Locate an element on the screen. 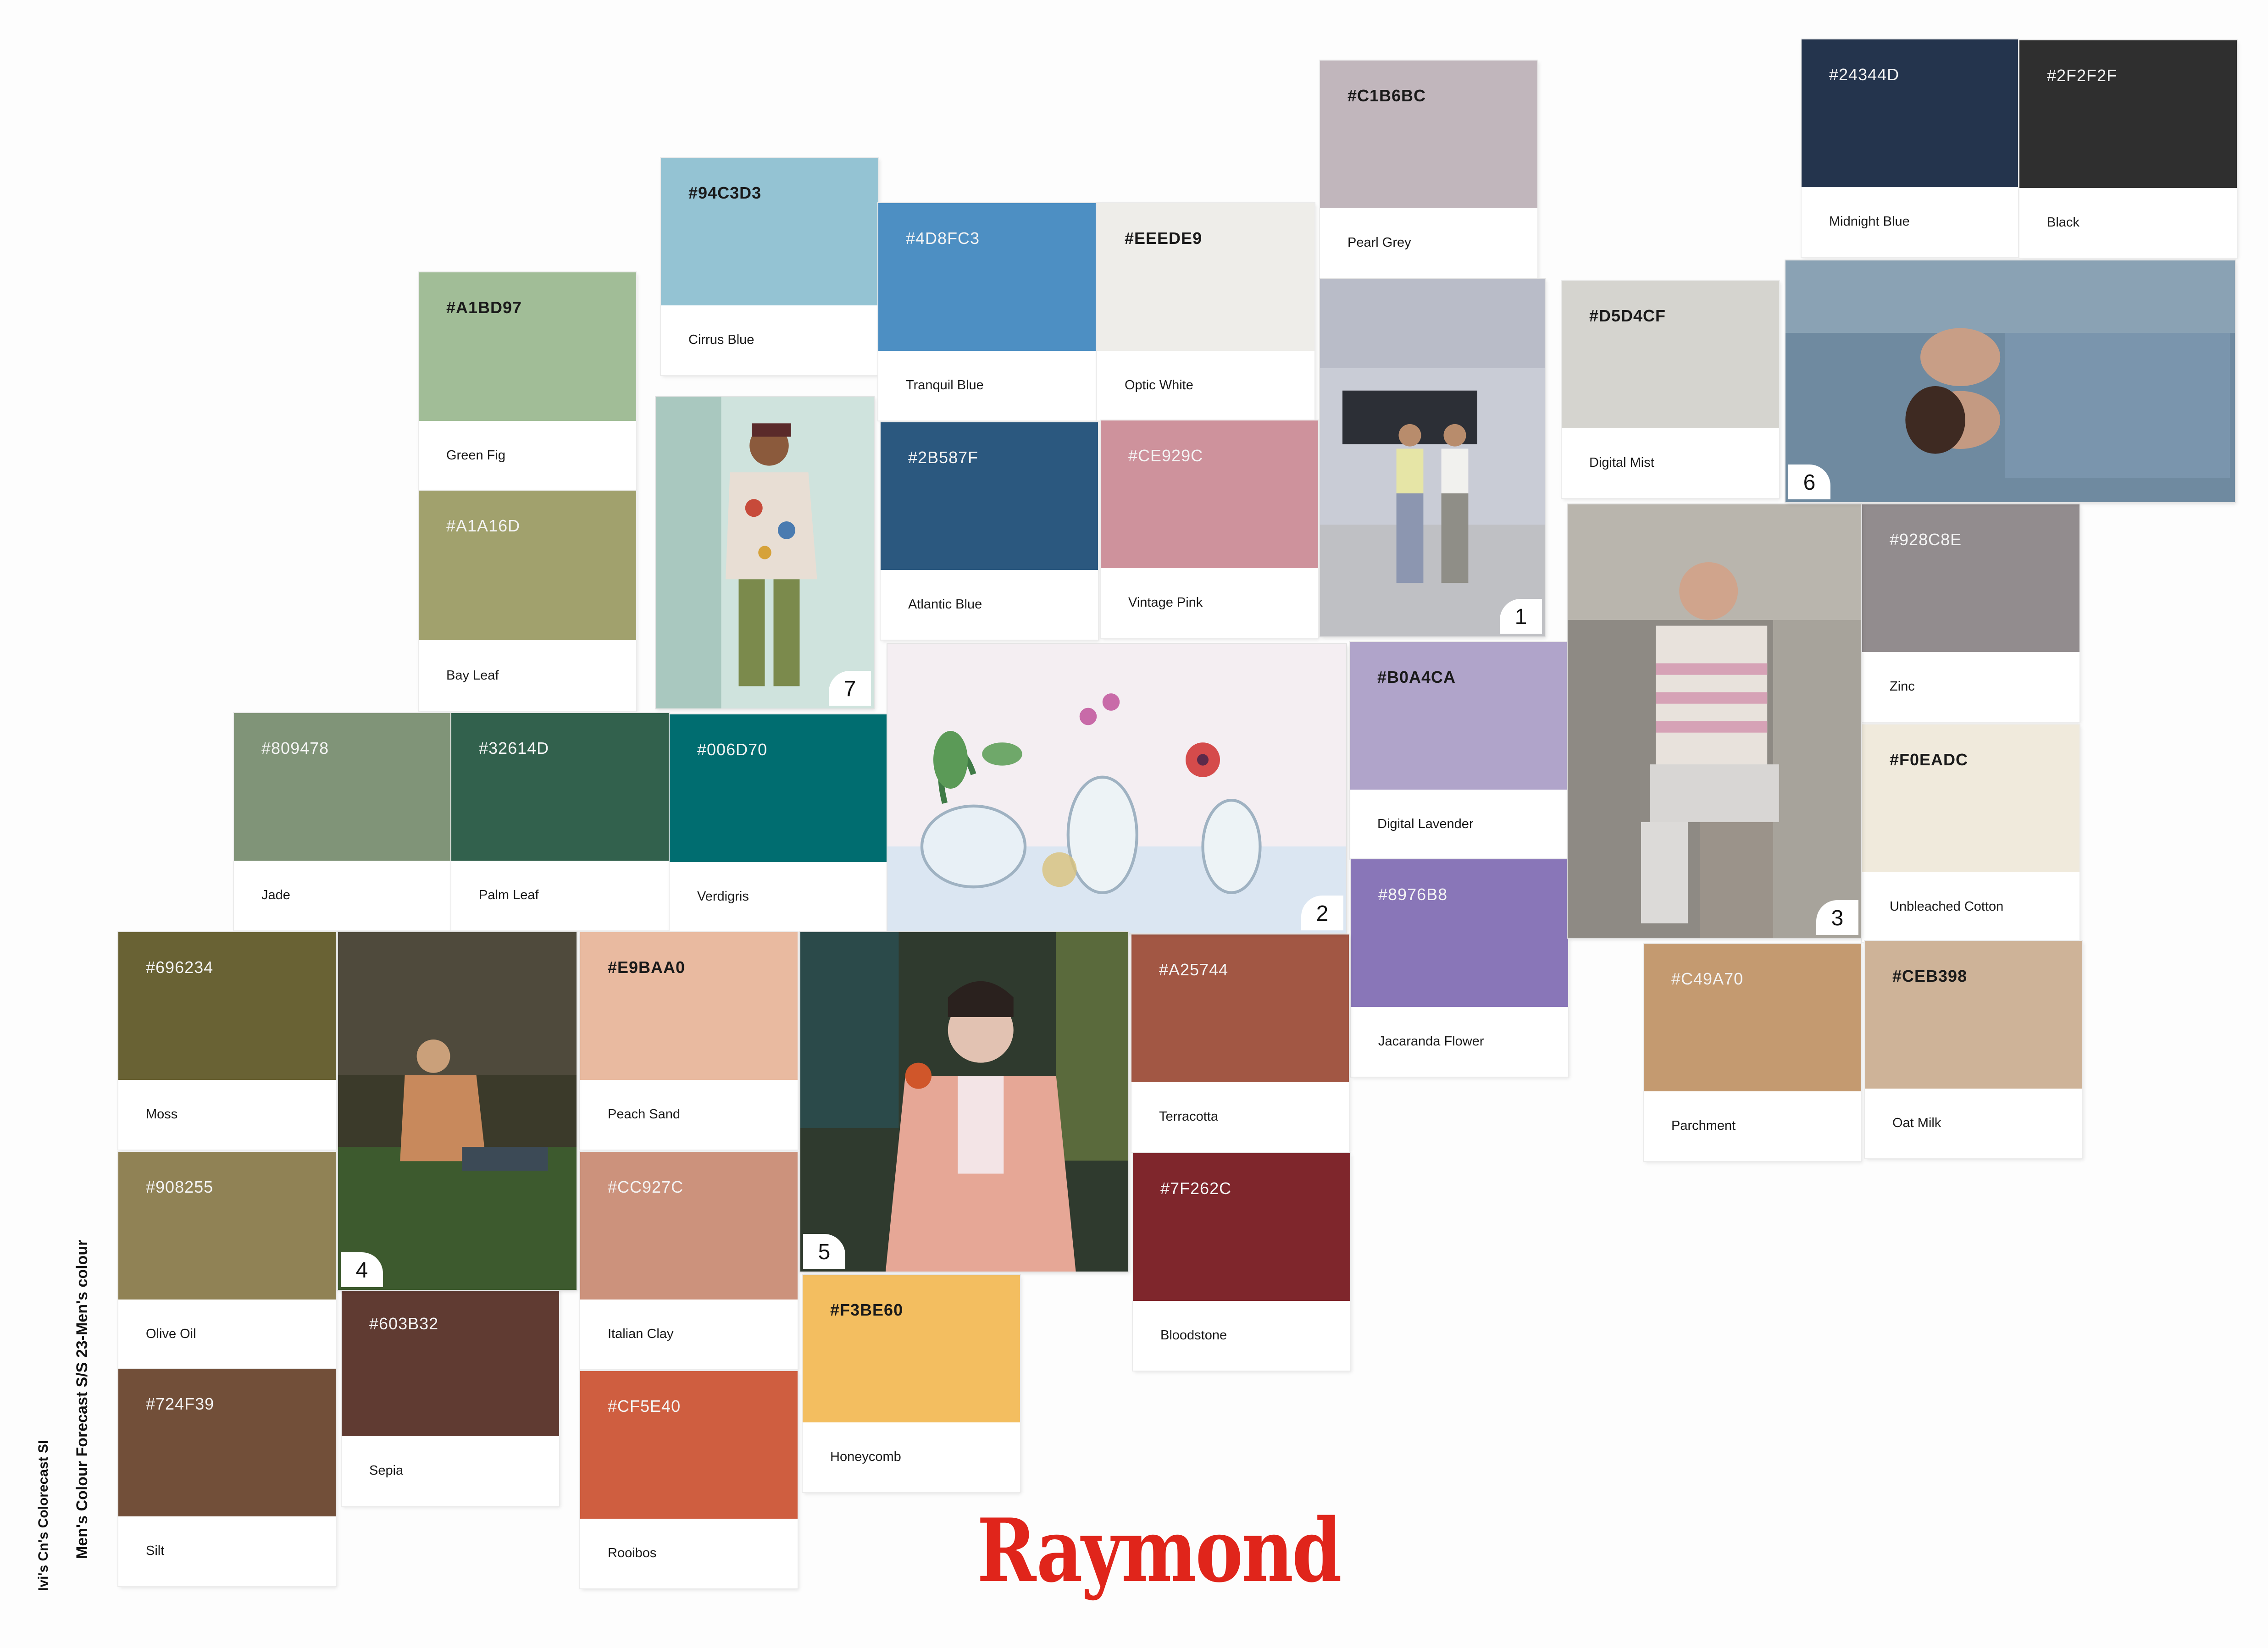 This screenshot has height=1648, width=2268. swatch-jade: #809478 Jade is located at coordinates (342, 821).